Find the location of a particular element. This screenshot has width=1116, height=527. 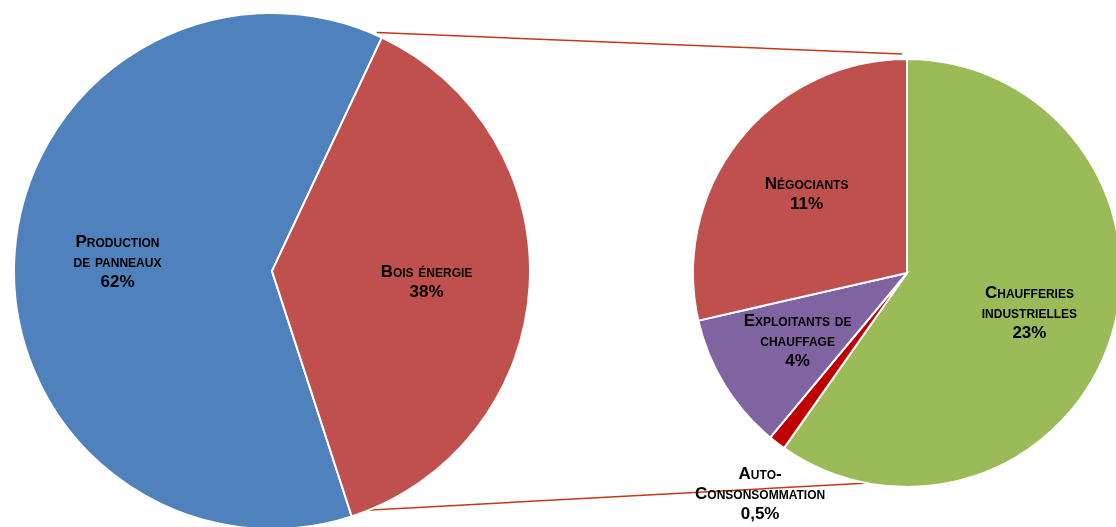

data-label: 11% is located at coordinates (807, 203).